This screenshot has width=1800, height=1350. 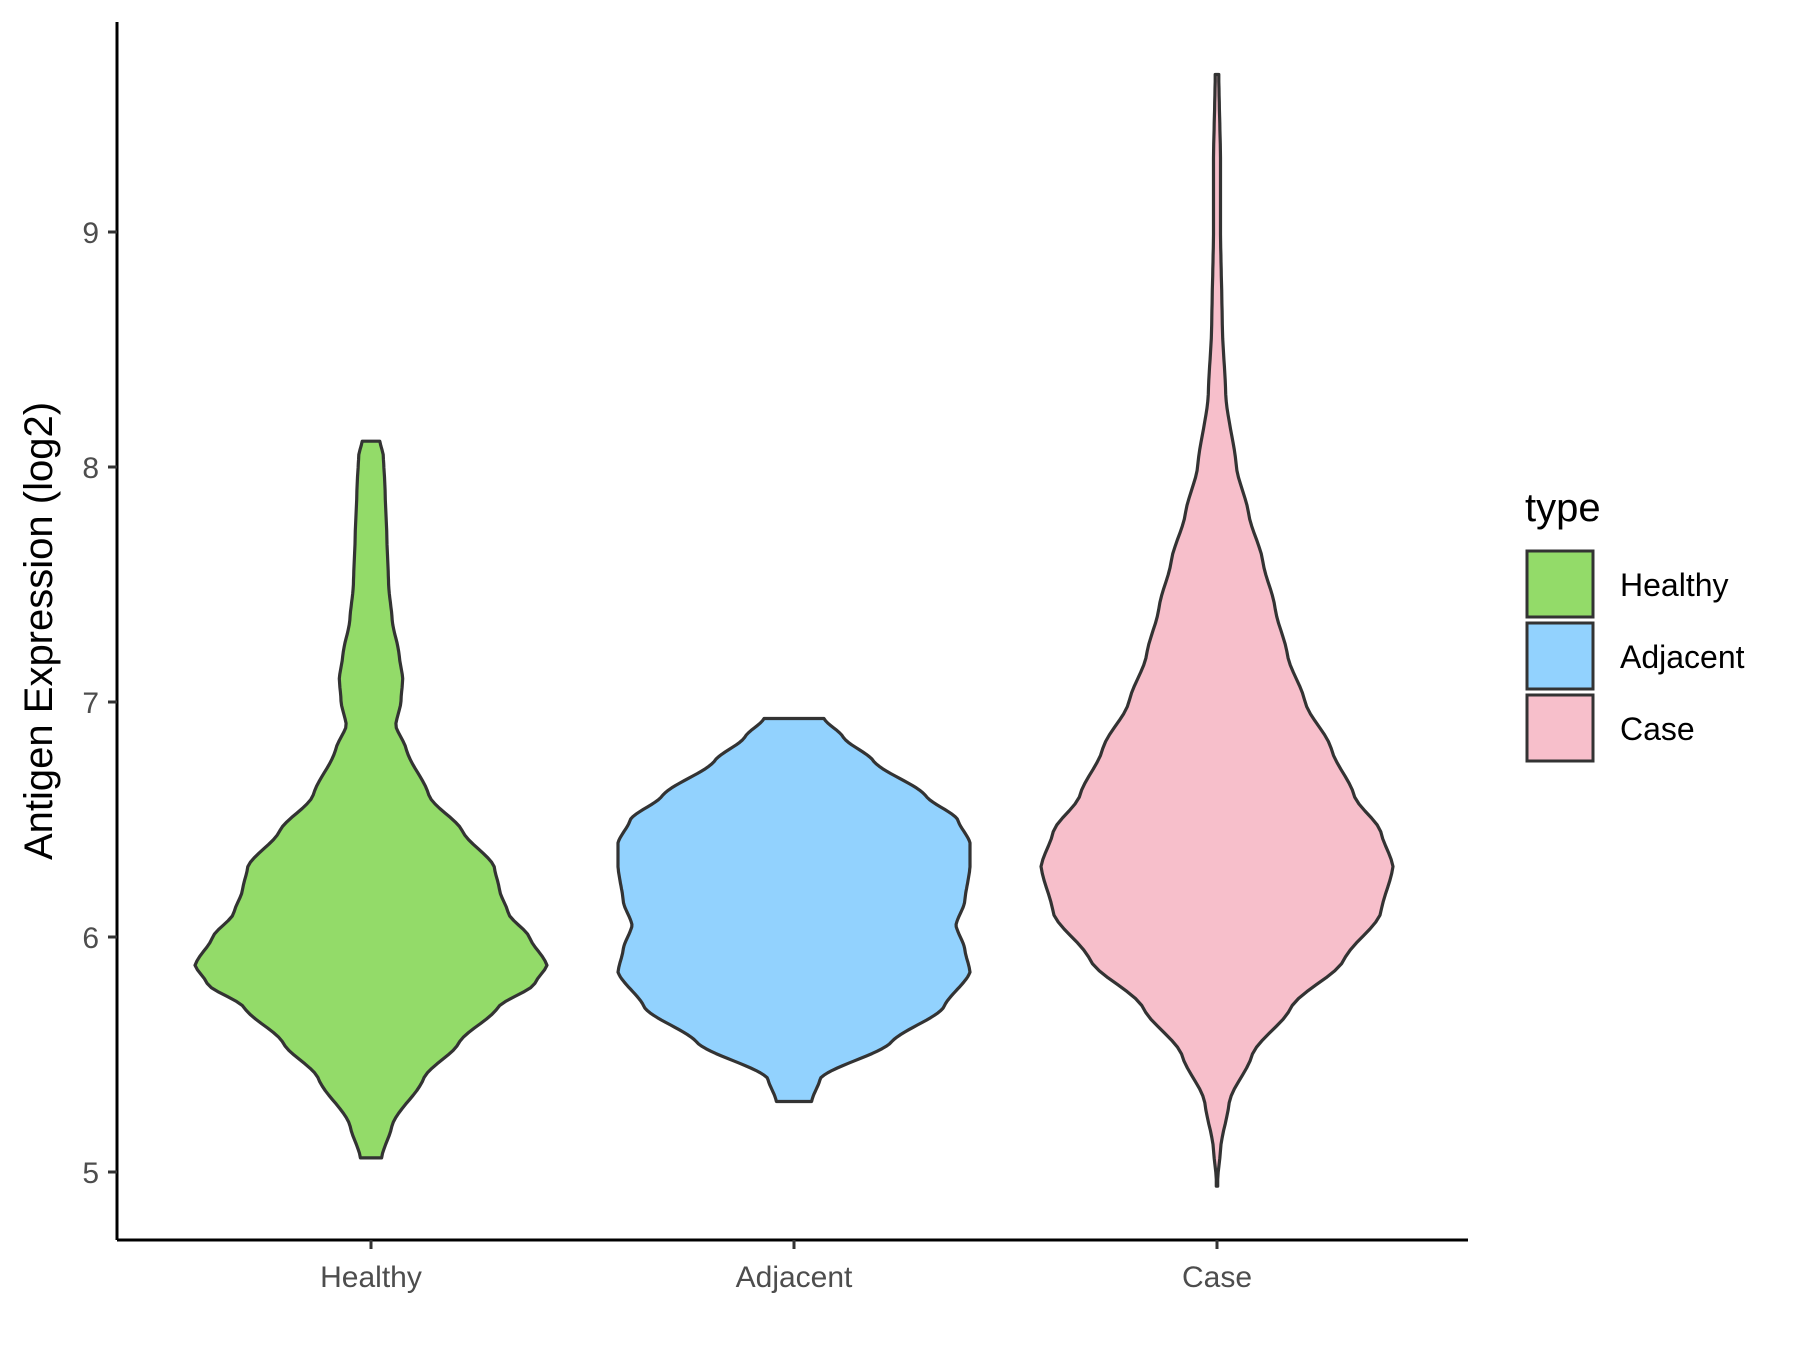 What do you see at coordinates (99, 703) in the screenshot?
I see `y-axis-ticks: 5 6 7 8 9` at bounding box center [99, 703].